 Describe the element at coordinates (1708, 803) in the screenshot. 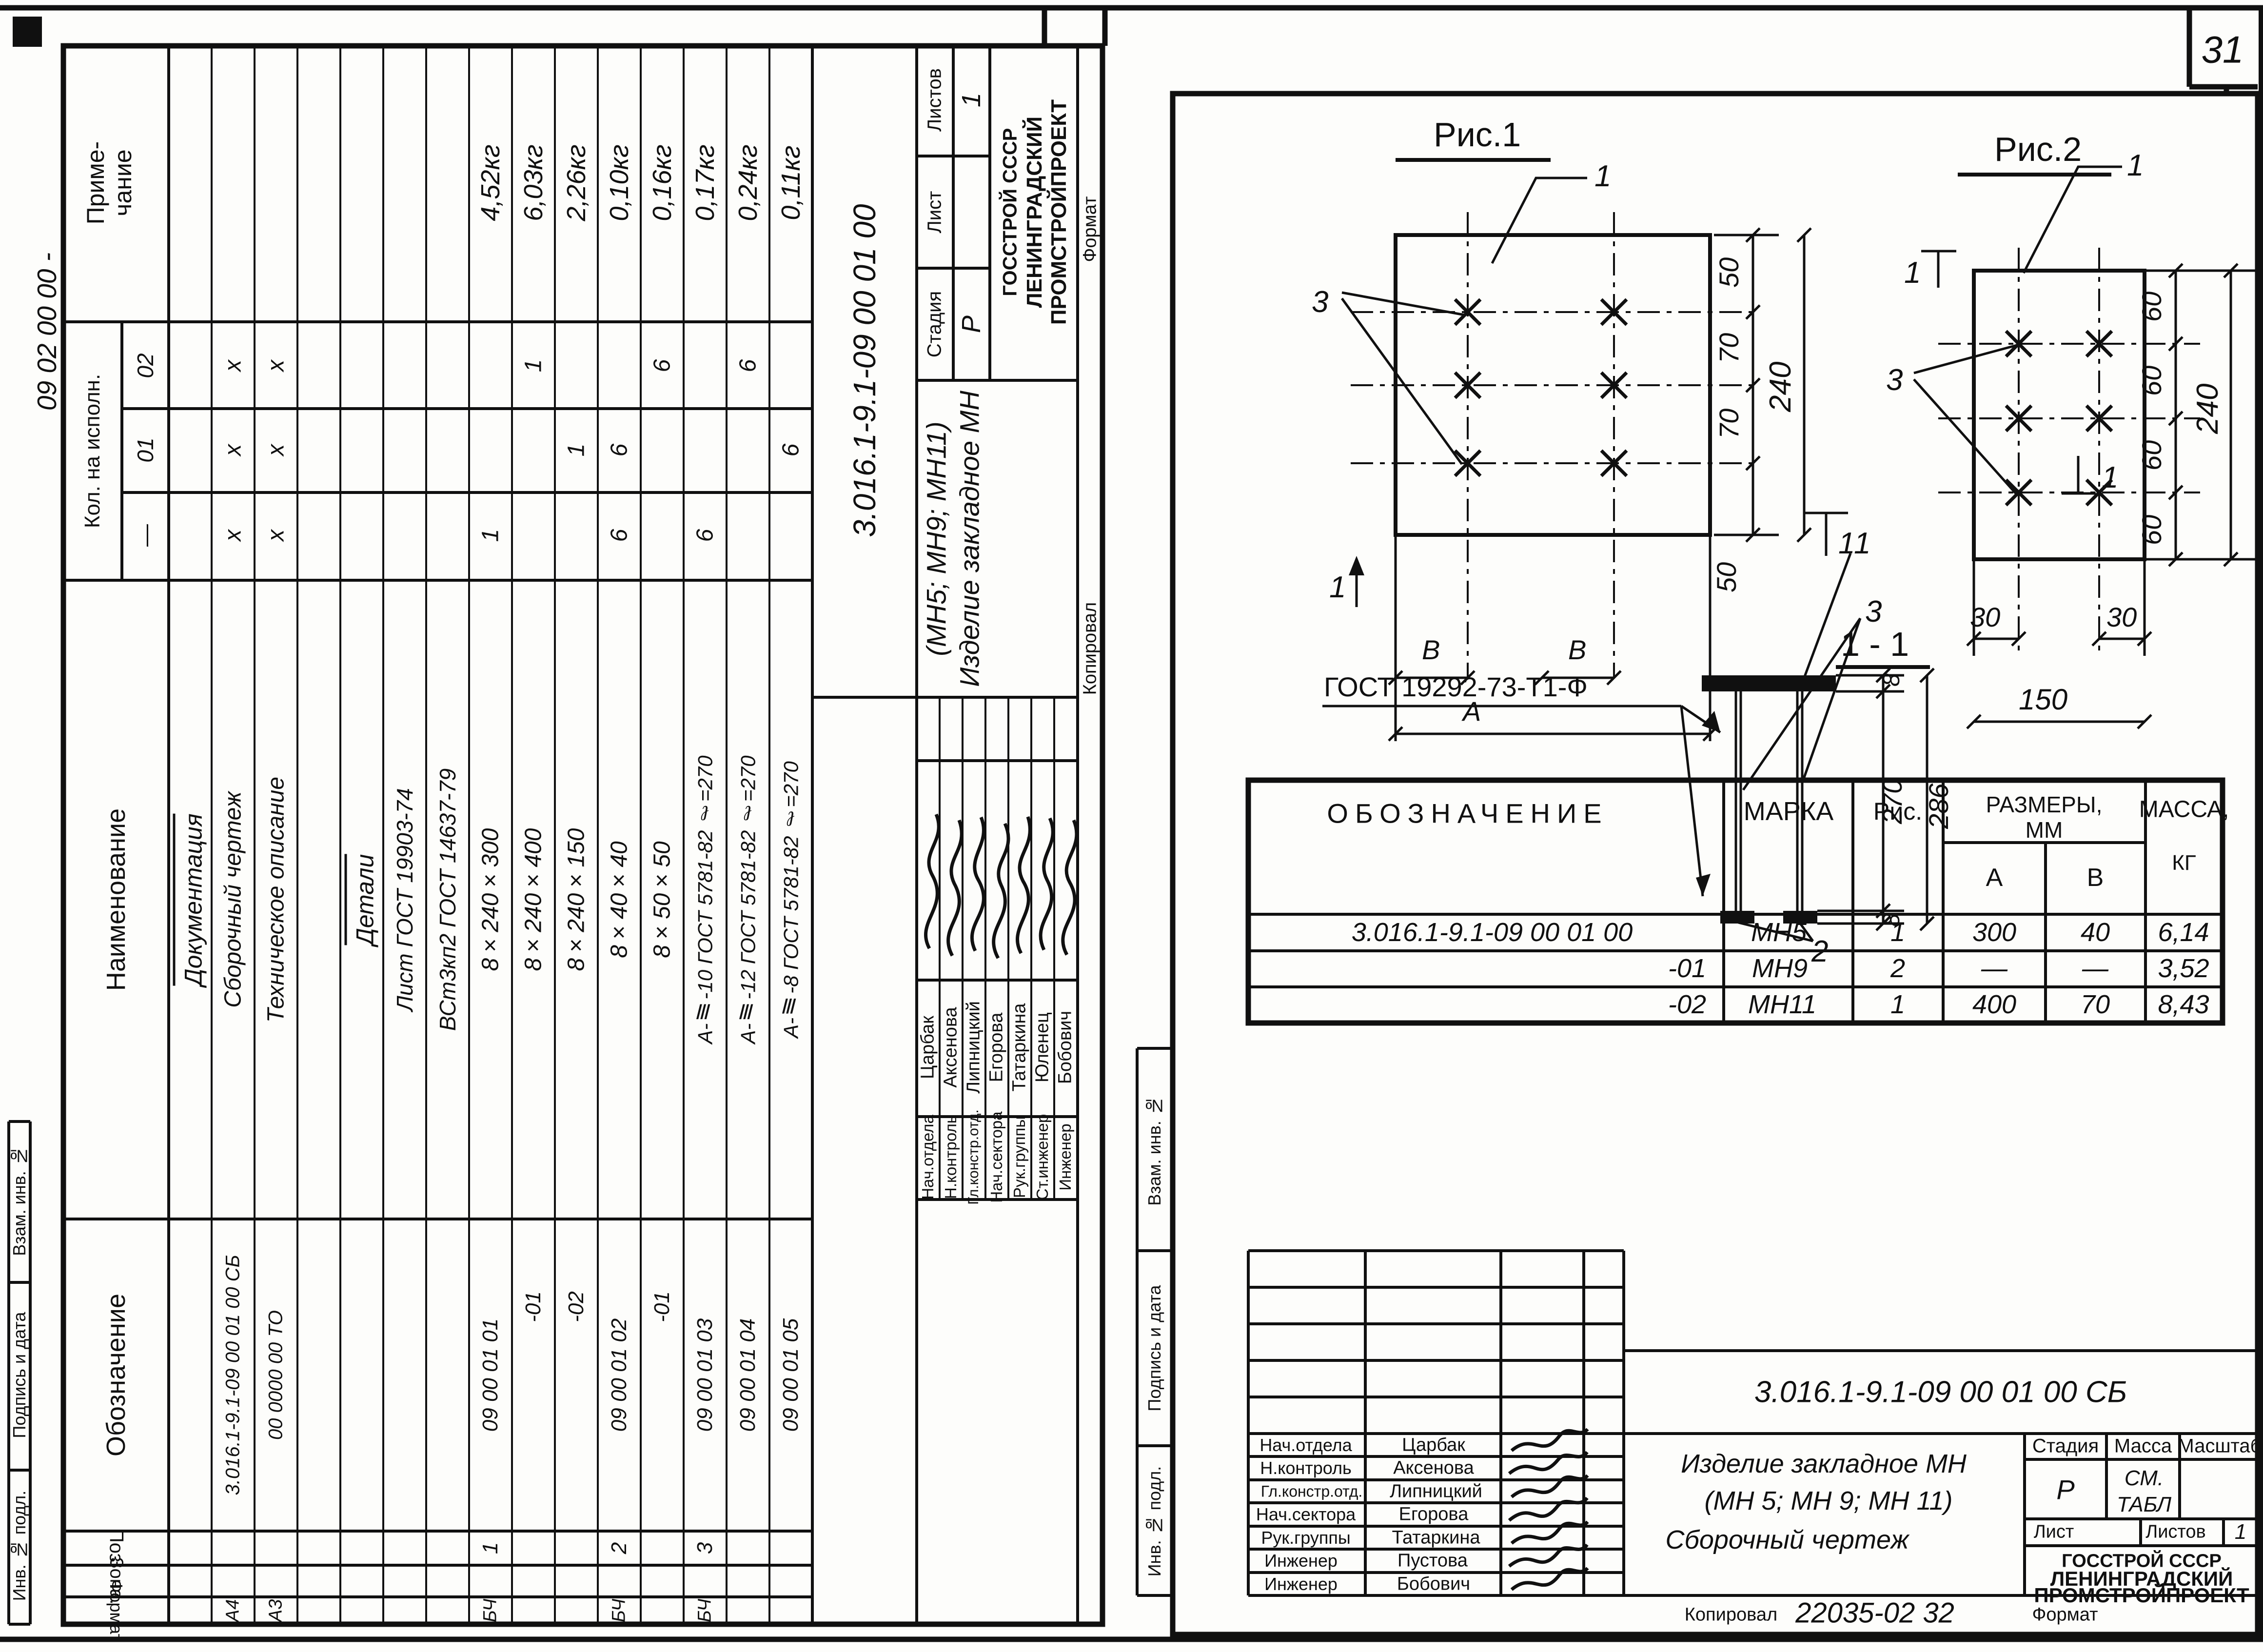

I see `leader-arrows` at that location.